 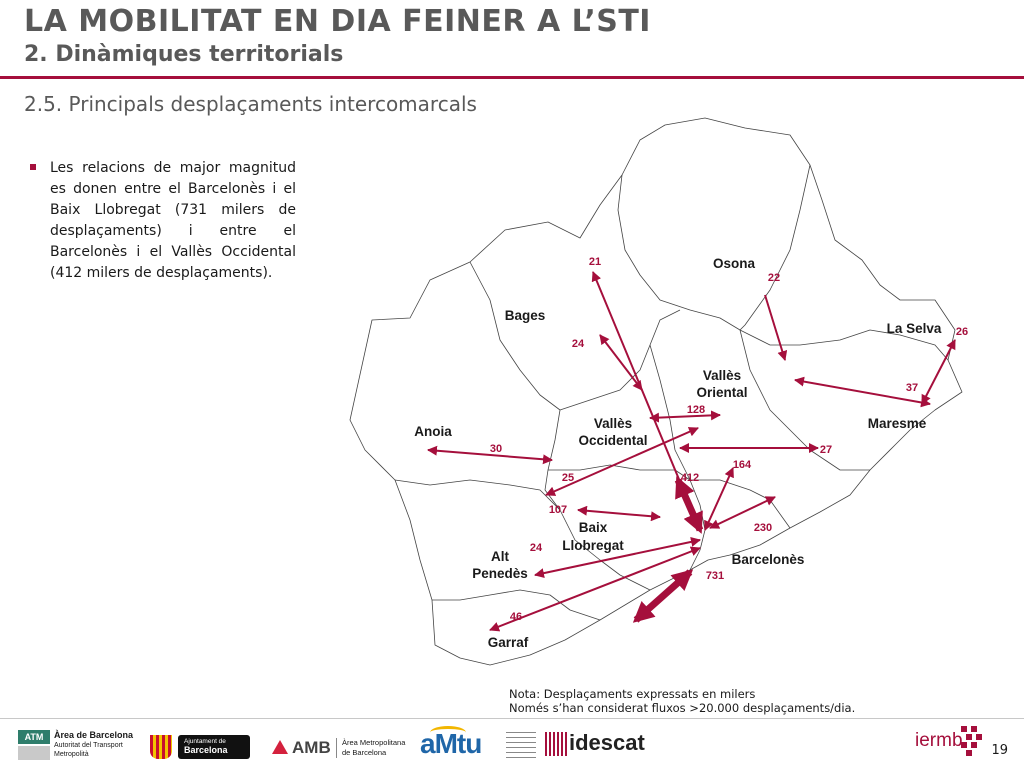 I want to click on label-la-selva: La Selva, so click(x=914, y=328).